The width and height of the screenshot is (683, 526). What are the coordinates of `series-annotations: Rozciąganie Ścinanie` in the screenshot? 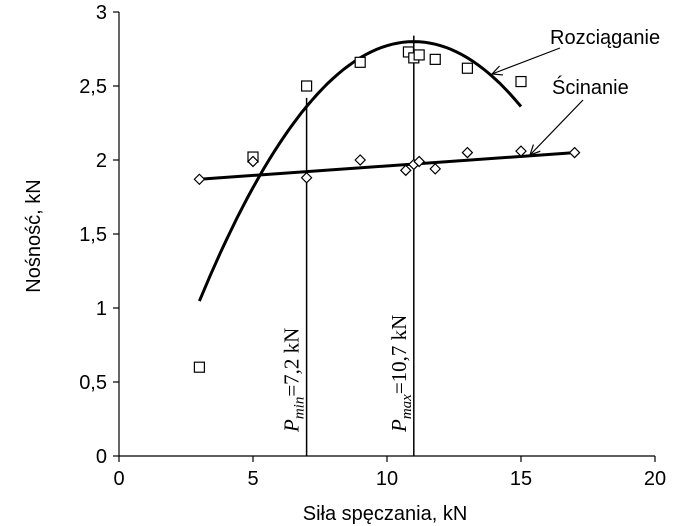 It's located at (575, 91).